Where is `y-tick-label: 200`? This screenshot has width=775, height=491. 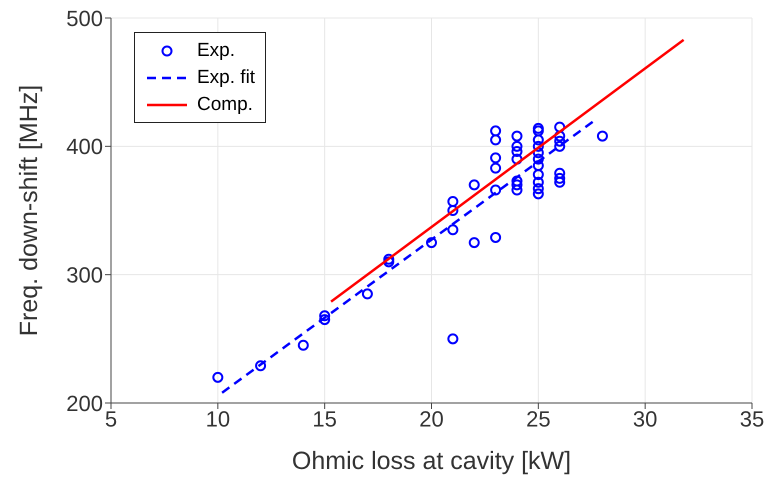 y-tick-label: 200 is located at coordinates (84, 403).